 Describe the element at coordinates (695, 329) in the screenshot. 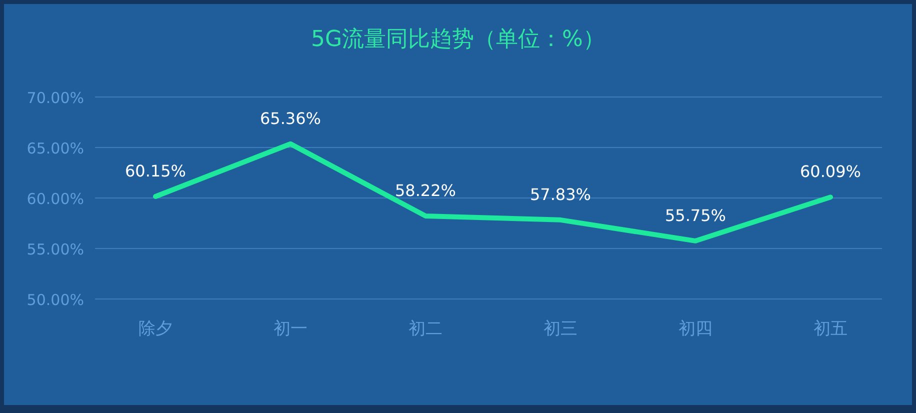

I see `x-tick-label: 初四` at that location.